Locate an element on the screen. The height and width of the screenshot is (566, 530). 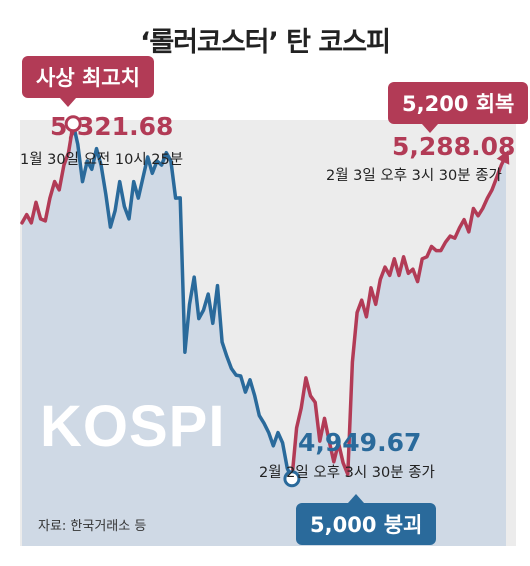
all-time-high-value: 5,321.68 is located at coordinates (112, 126).